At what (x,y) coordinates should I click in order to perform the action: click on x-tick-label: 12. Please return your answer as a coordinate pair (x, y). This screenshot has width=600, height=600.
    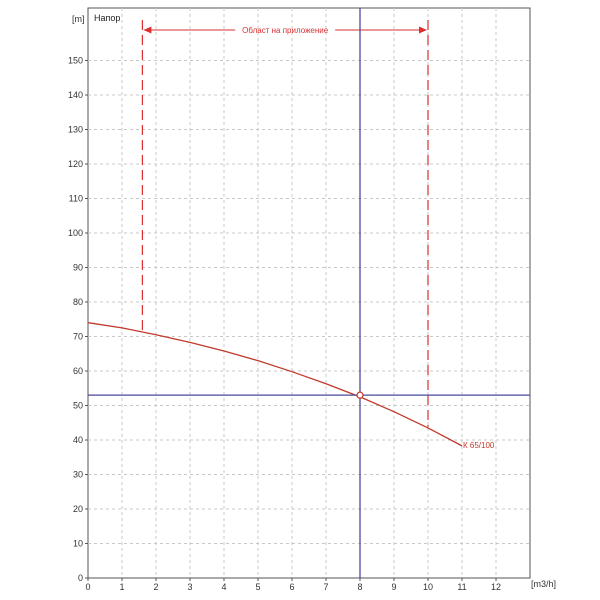
    Looking at the image, I should click on (496, 587).